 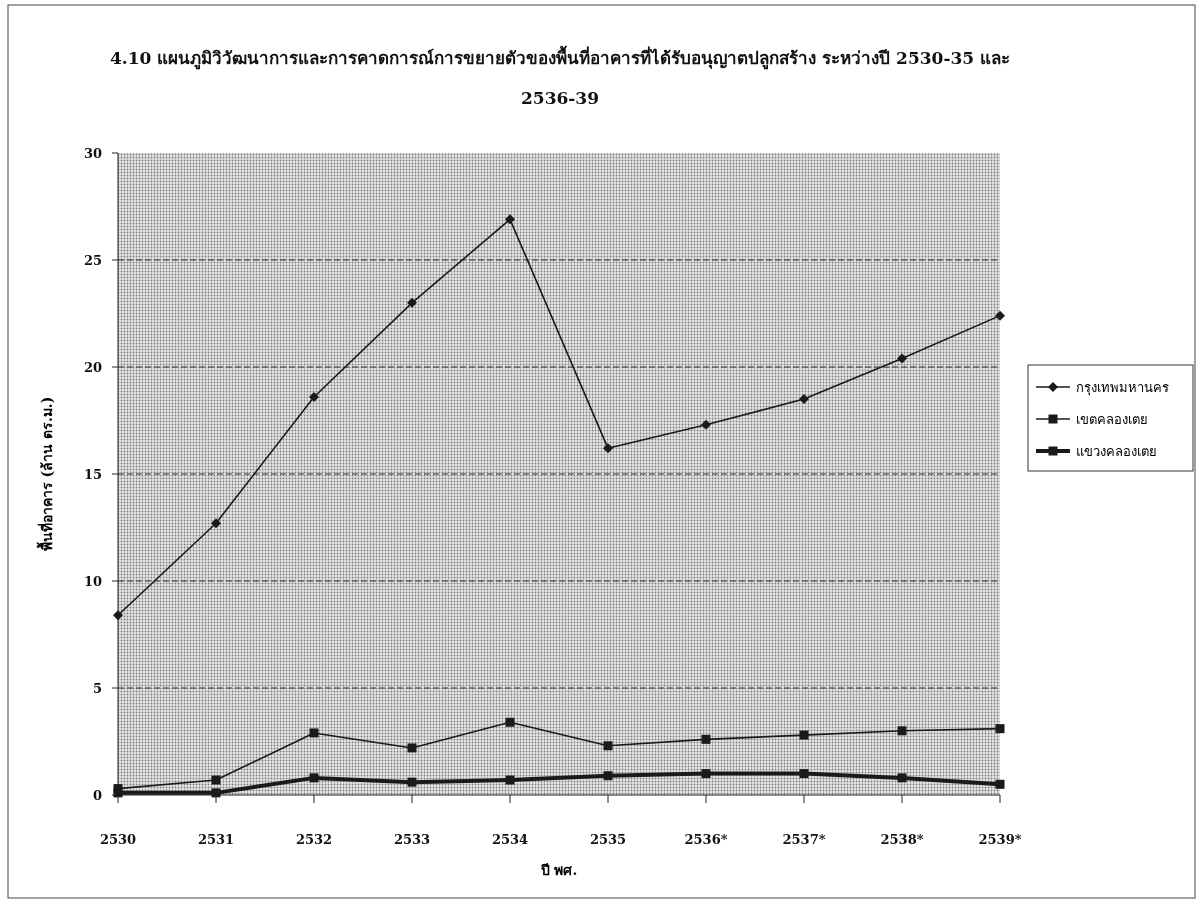 What do you see at coordinates (92, 260) in the screenshot?
I see `y-tick-label: 25` at bounding box center [92, 260].